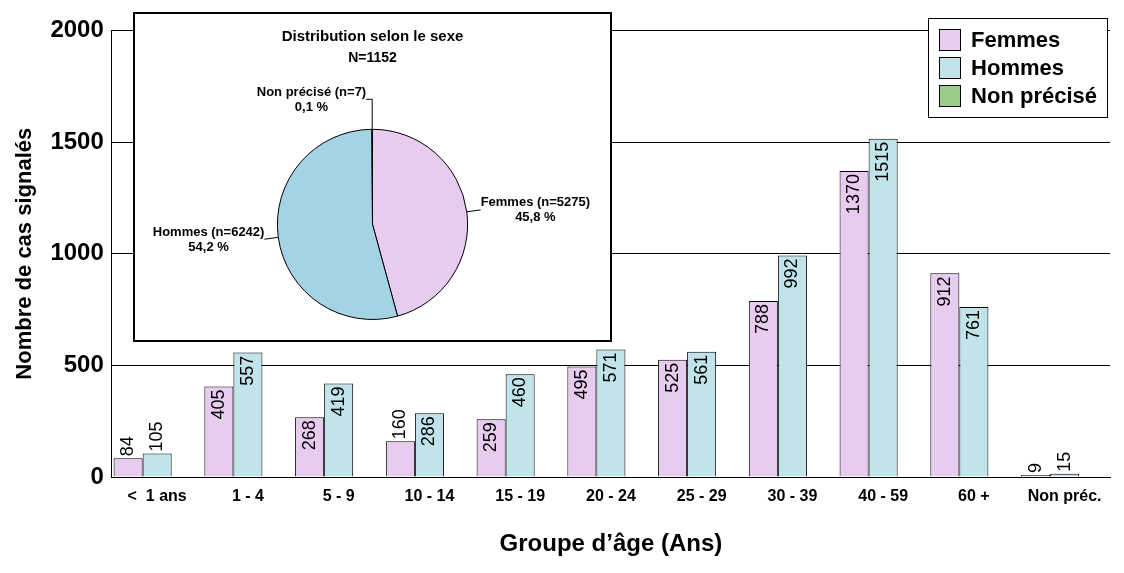  Describe the element at coordinates (24, 253) in the screenshot. I see `y-axis-title: Nombre de cas signalés` at that location.